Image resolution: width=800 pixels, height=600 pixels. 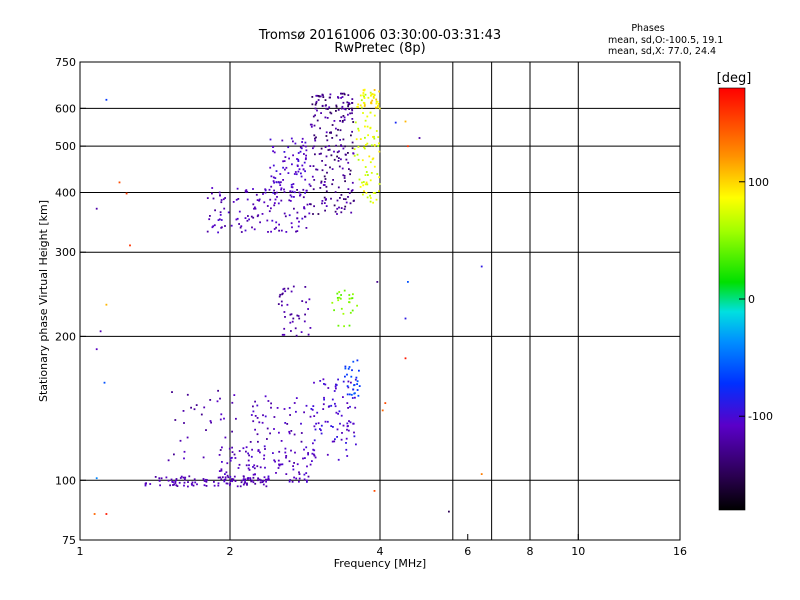 I want to click on chart-subtitle: RwPretec (8p), so click(x=379, y=48).